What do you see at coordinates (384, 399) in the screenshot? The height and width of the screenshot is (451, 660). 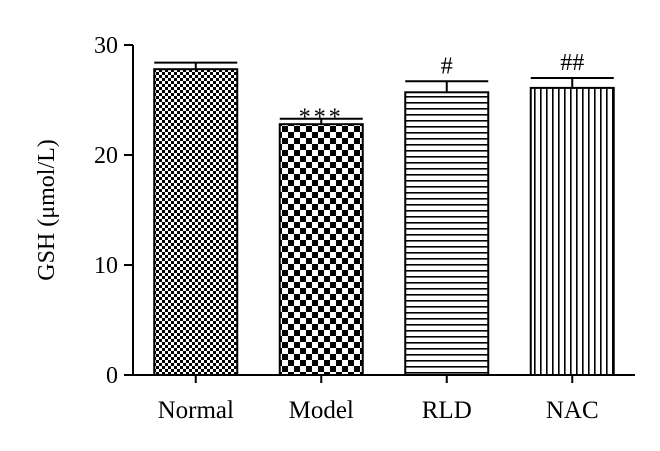 I see `x-axis: Normal Model RLD NAC` at bounding box center [384, 399].